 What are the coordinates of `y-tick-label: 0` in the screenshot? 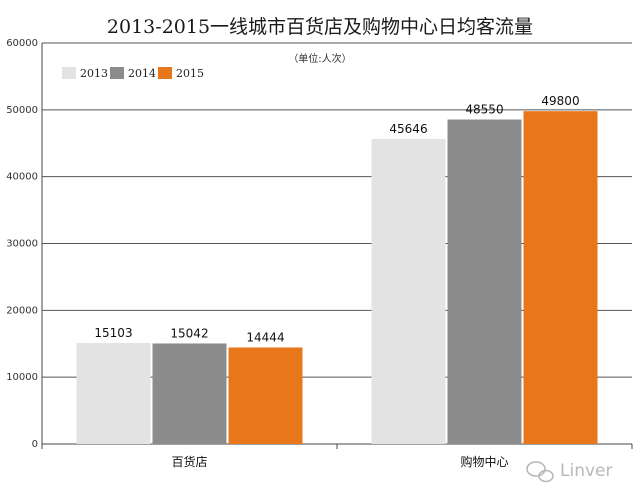 It's located at (35, 444).